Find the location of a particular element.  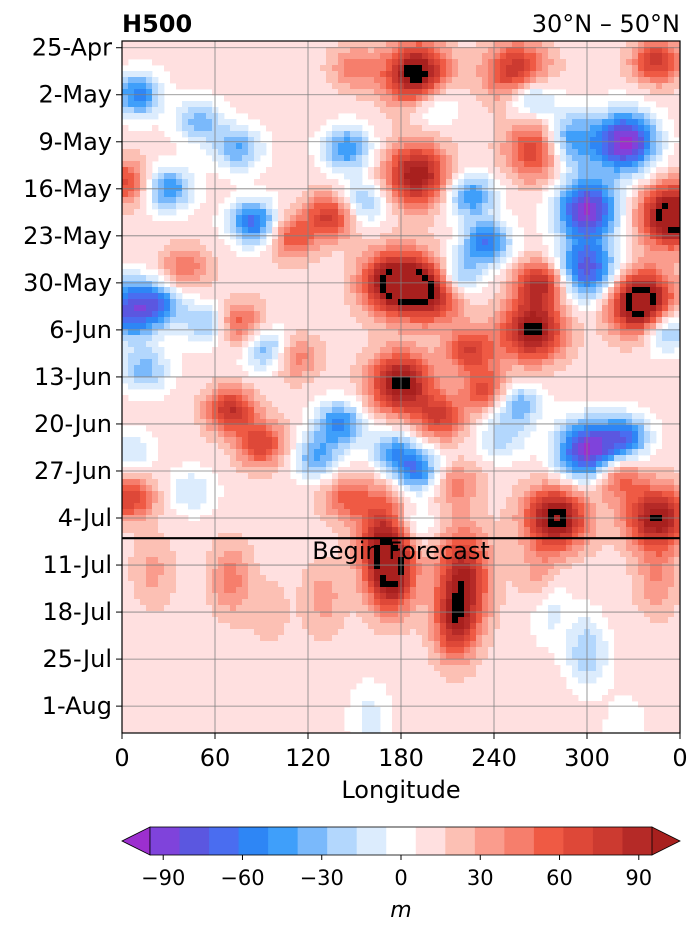

y-tick-label: 13-Jun is located at coordinates (73, 377).